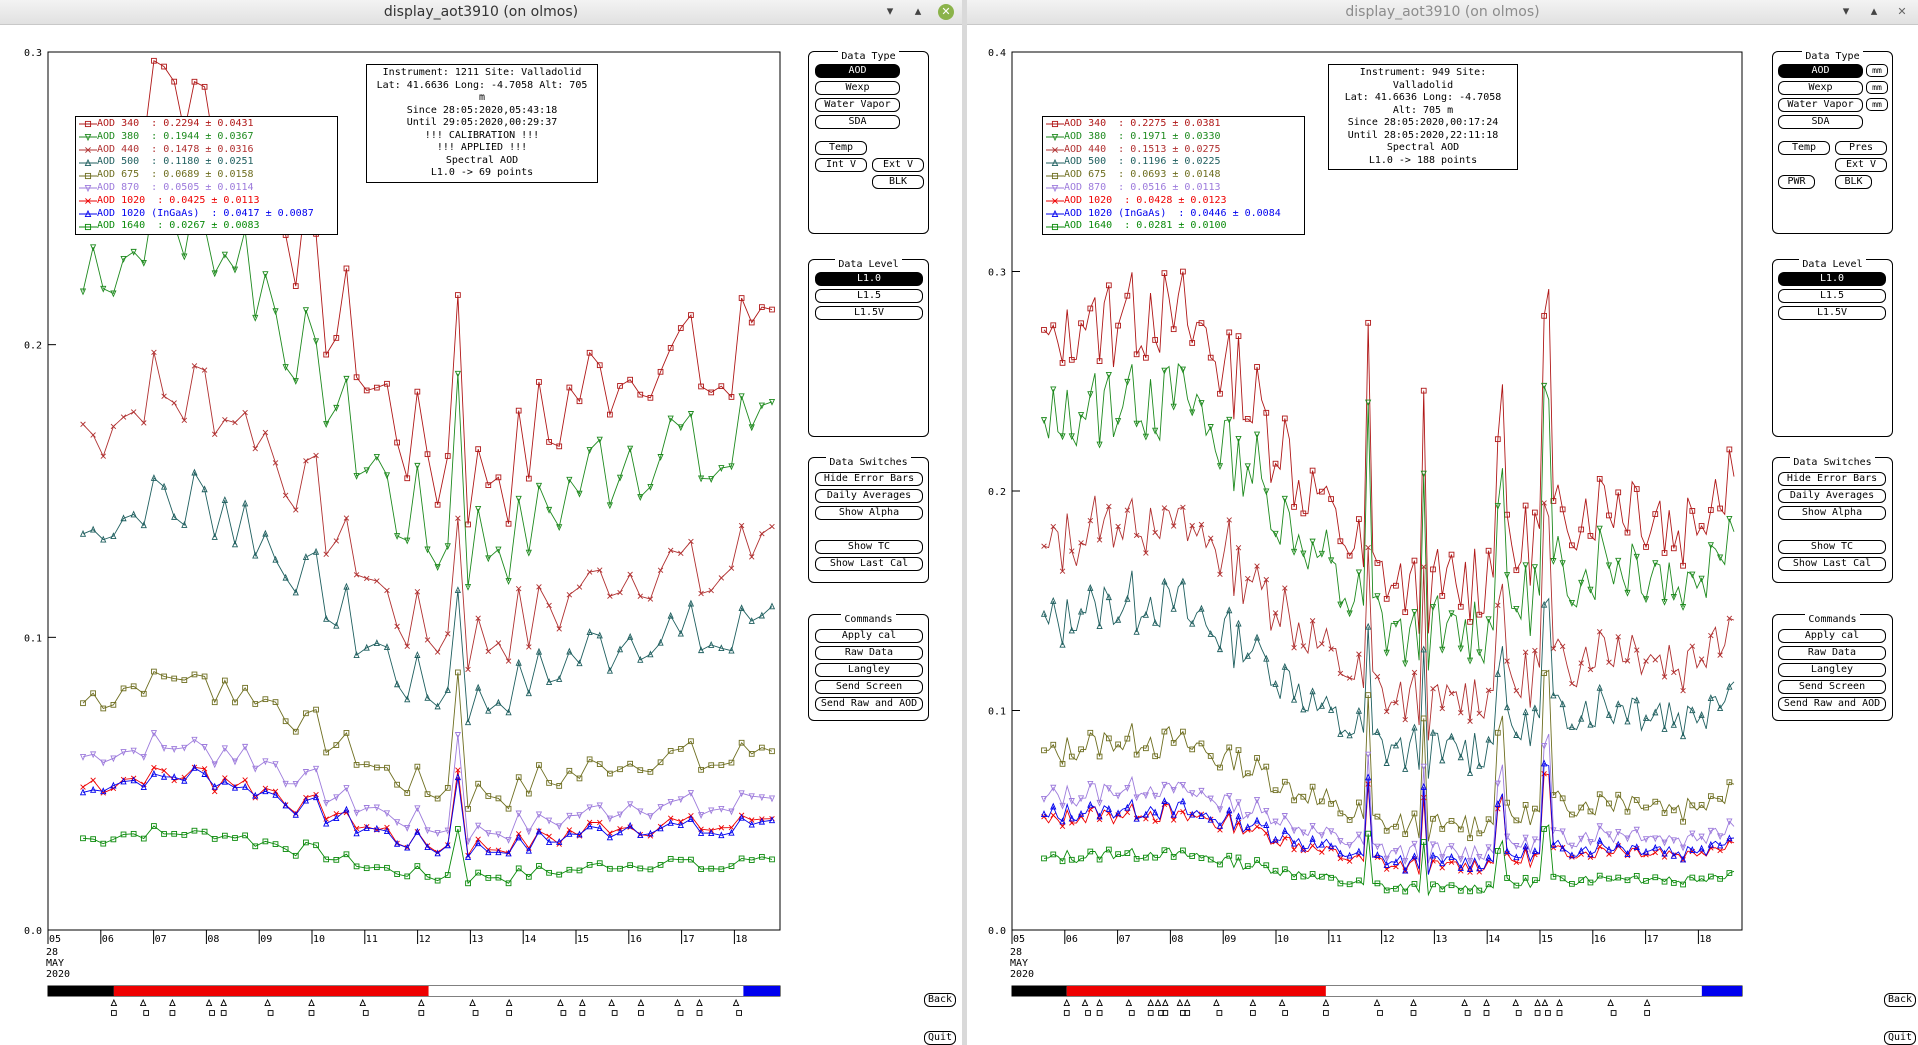  What do you see at coordinates (841, 165) in the screenshot?
I see `int-v-button: Int V` at bounding box center [841, 165].